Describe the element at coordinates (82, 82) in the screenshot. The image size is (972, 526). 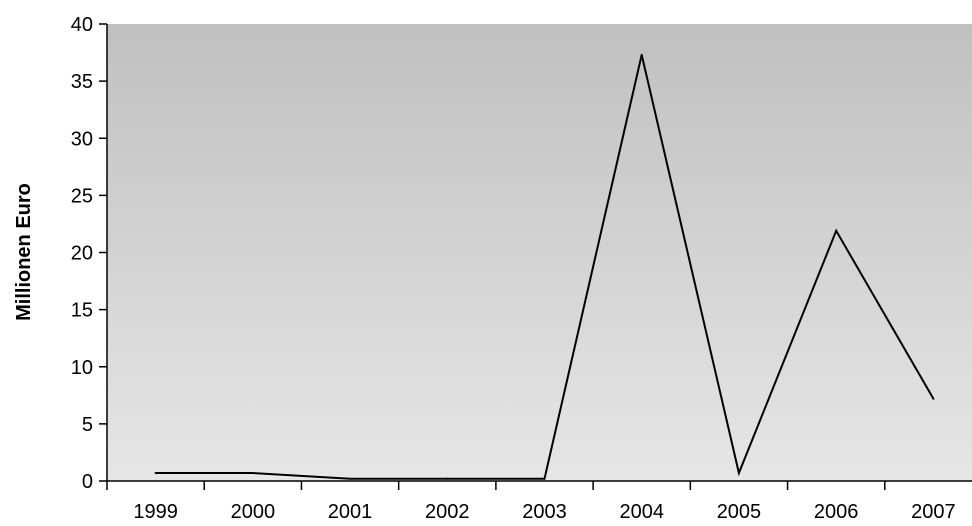
I see `y-tick-label: 35` at that location.